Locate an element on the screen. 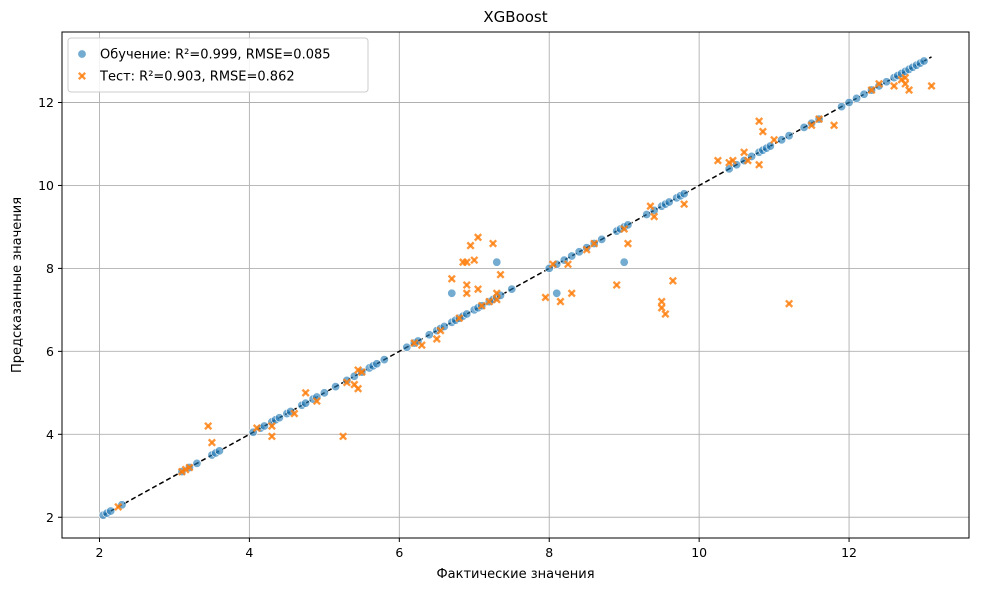  legend-box is located at coordinates (218, 65).